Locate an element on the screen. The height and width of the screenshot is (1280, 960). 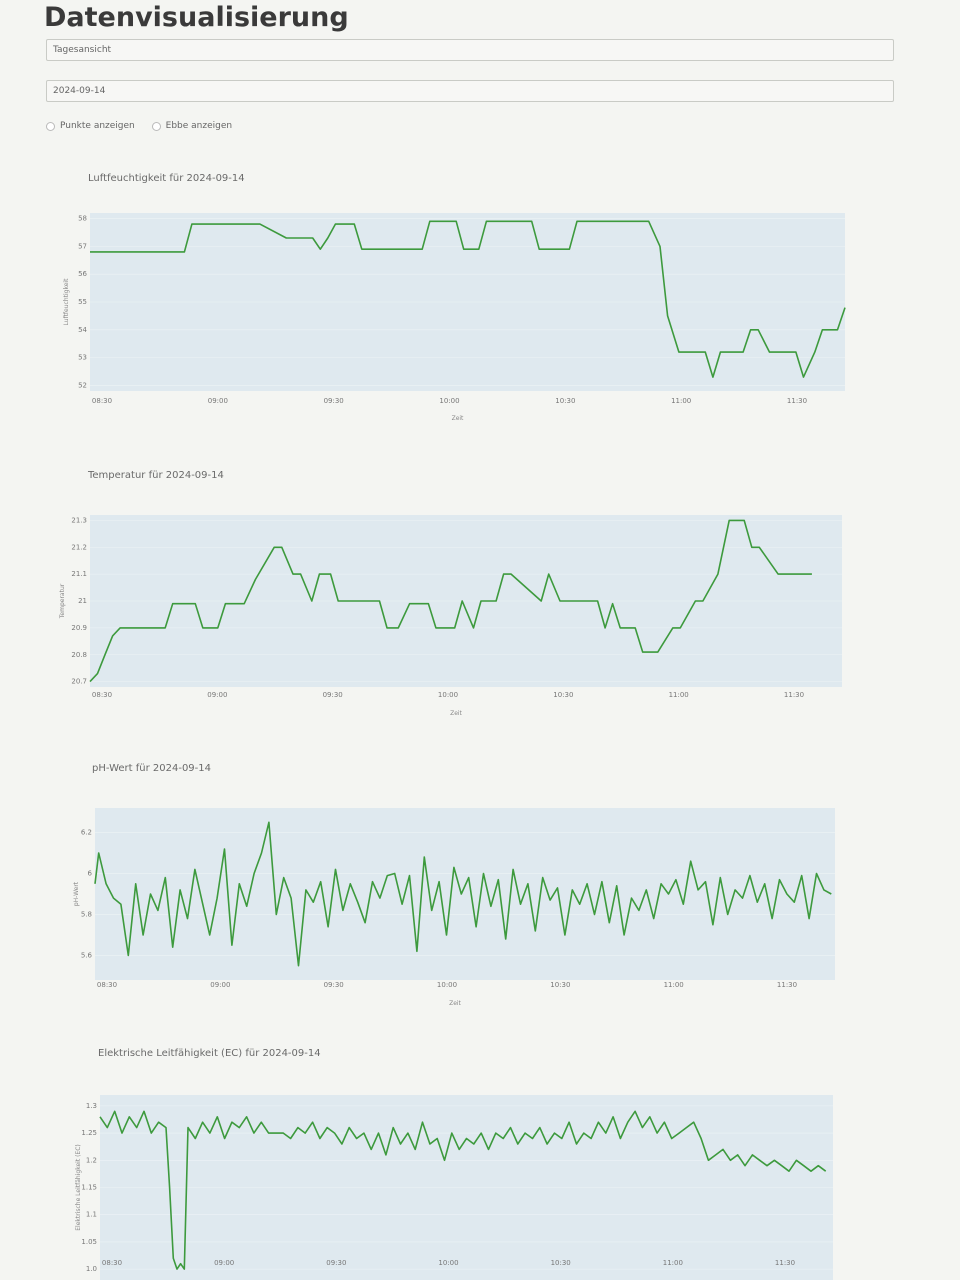
options-row: Punkte anzeigen Ebbe anzeigen is located at coordinates (146, 127).